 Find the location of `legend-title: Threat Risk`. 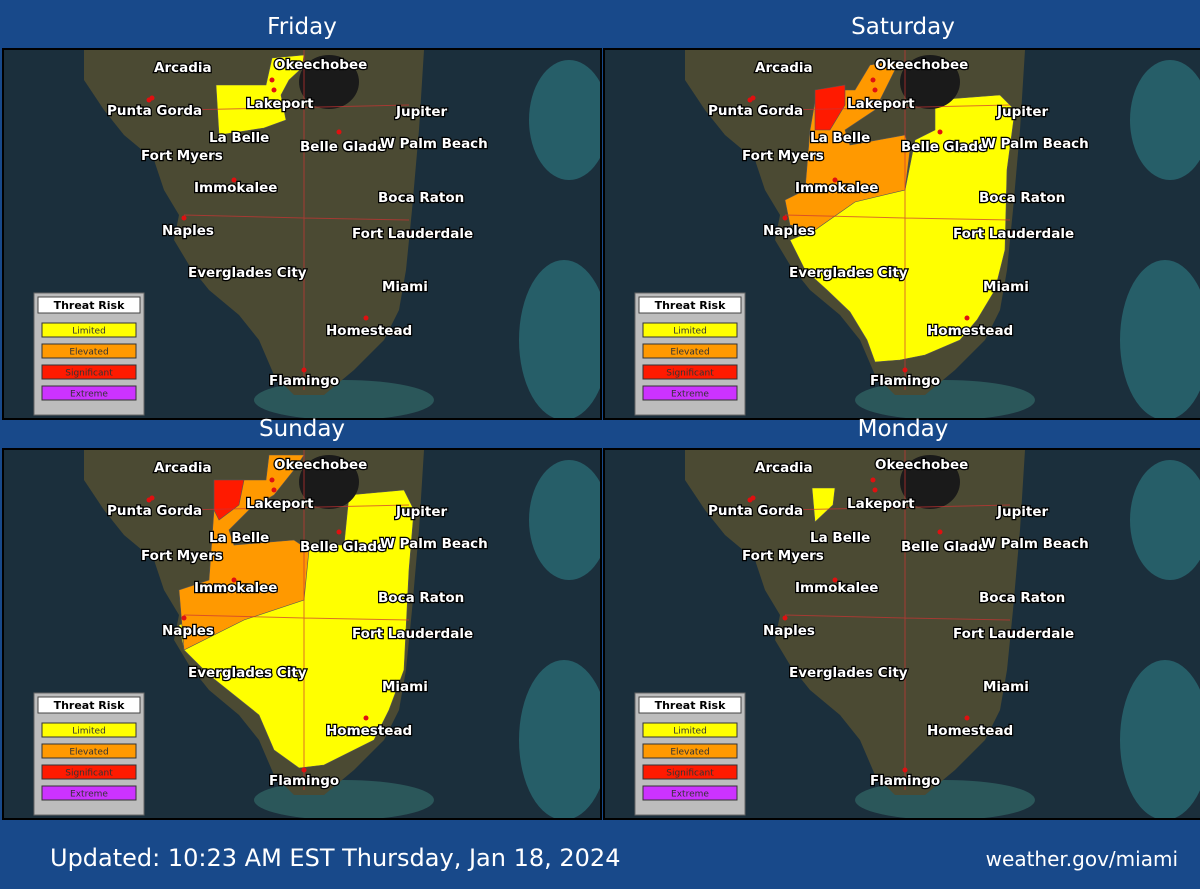

legend-title: Threat Risk is located at coordinates (90, 305).